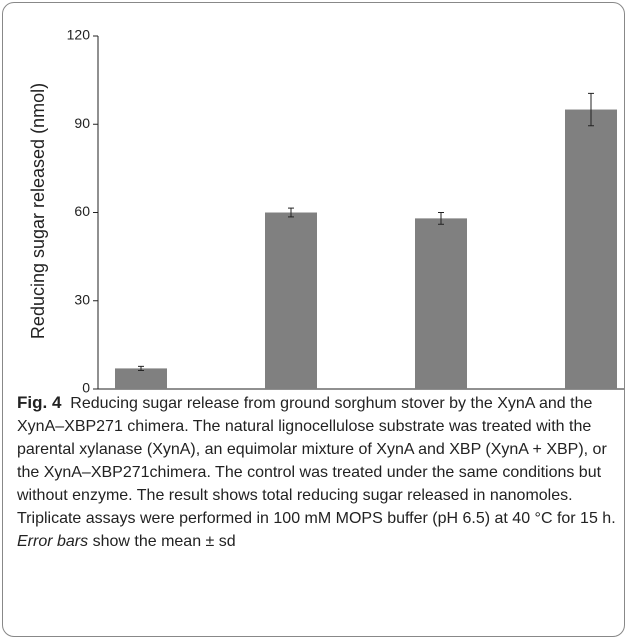 The image size is (629, 641). I want to click on y-tick-label: 120, so click(79, 35).